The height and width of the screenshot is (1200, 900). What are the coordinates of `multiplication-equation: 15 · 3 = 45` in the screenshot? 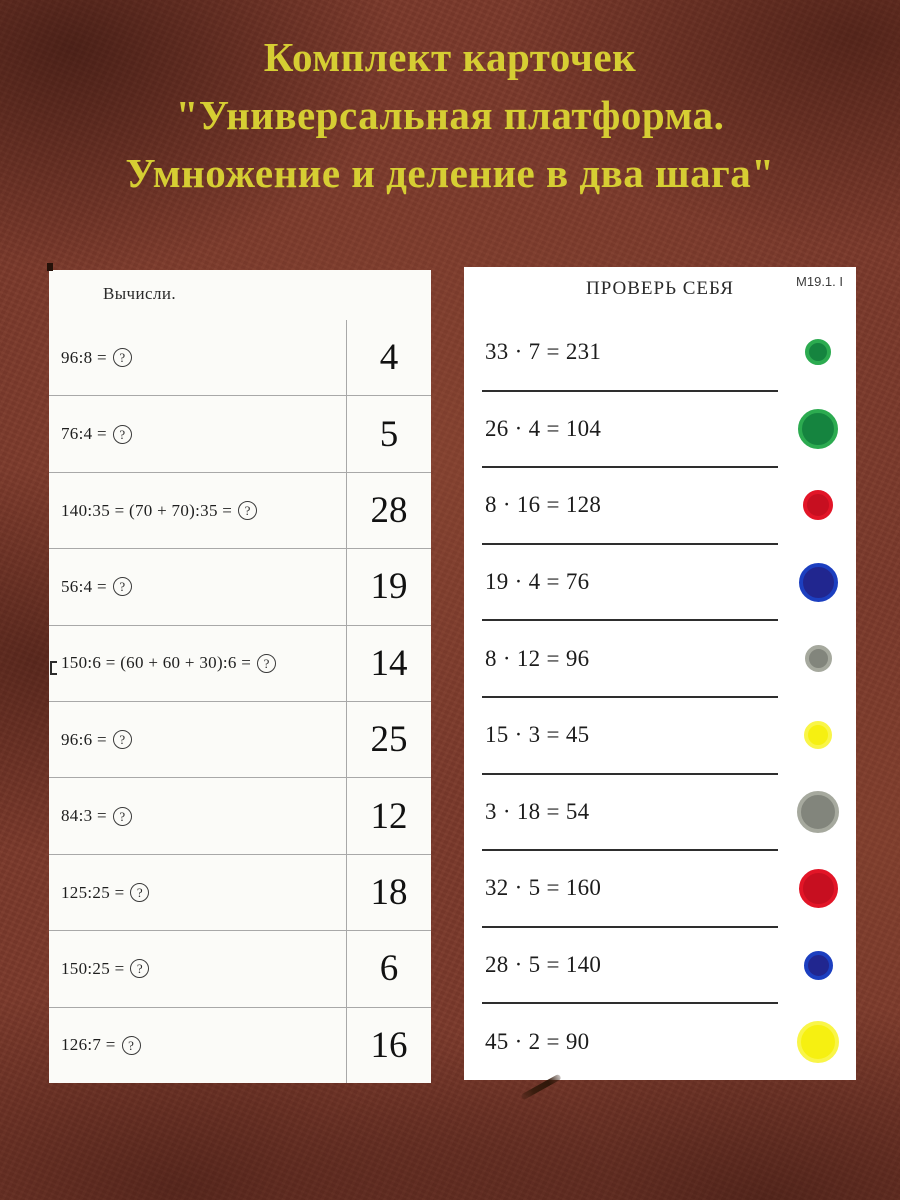 It's located at (537, 735).